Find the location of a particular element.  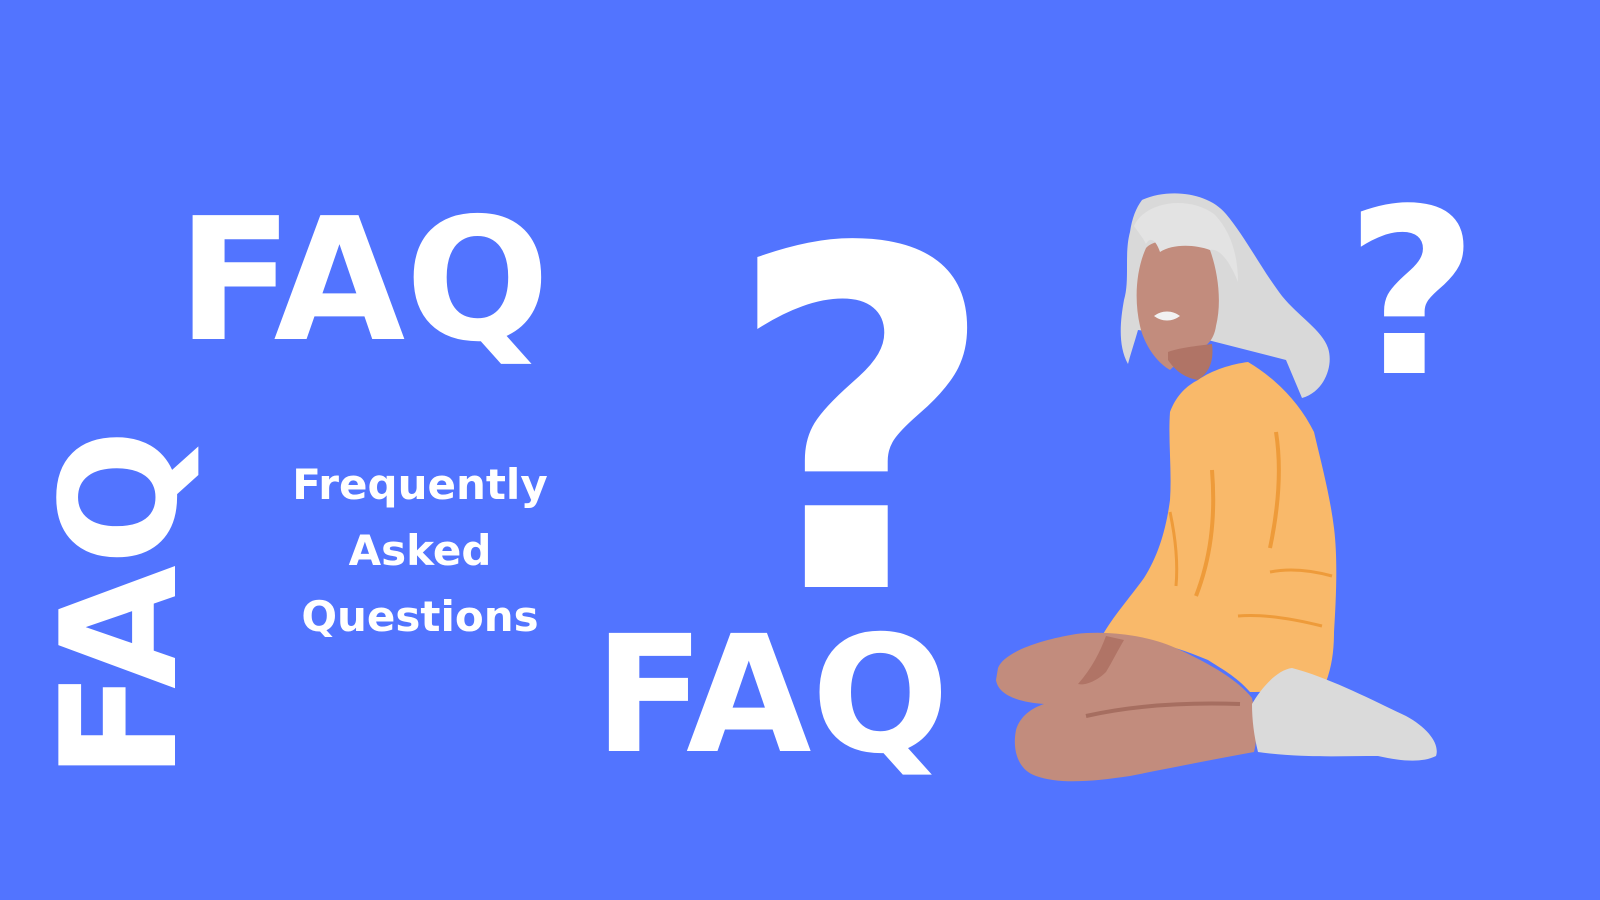

faq-subtitle: Frequently Asked Questions is located at coordinates (420, 551).